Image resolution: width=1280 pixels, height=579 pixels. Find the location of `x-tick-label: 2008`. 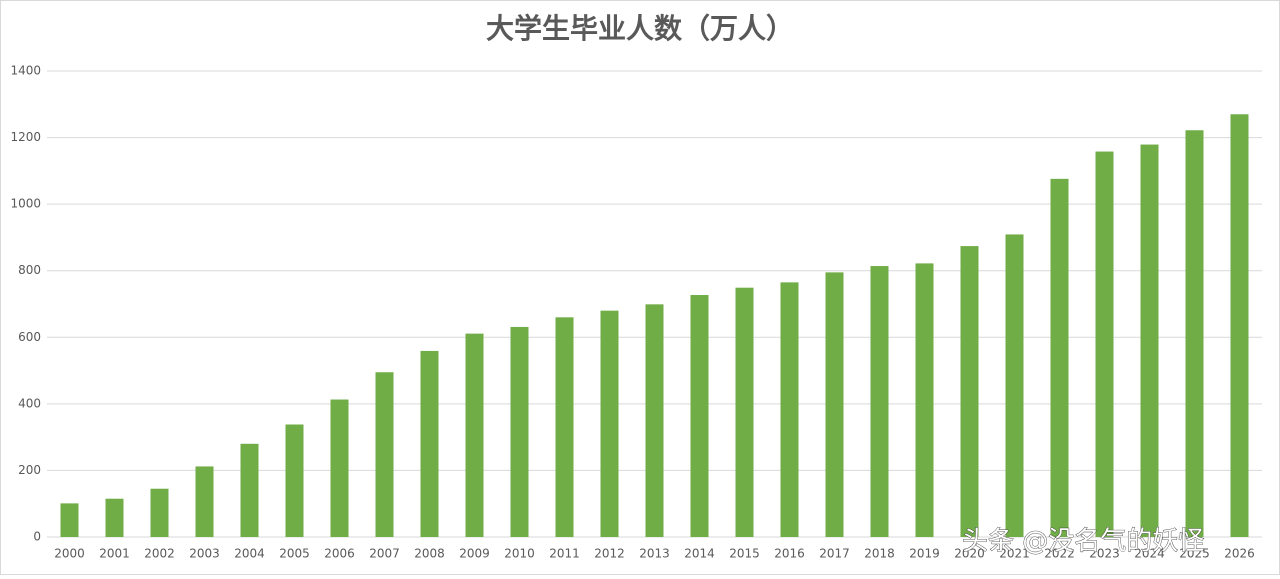

x-tick-label: 2008 is located at coordinates (429, 554).